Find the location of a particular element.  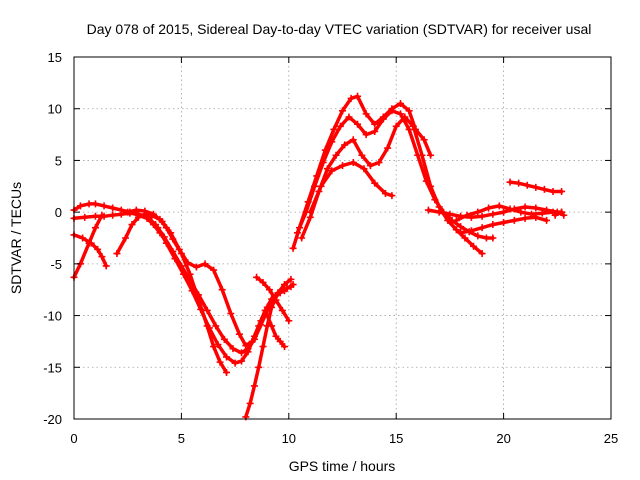

y-tick-label: -20 is located at coordinates (52, 419).